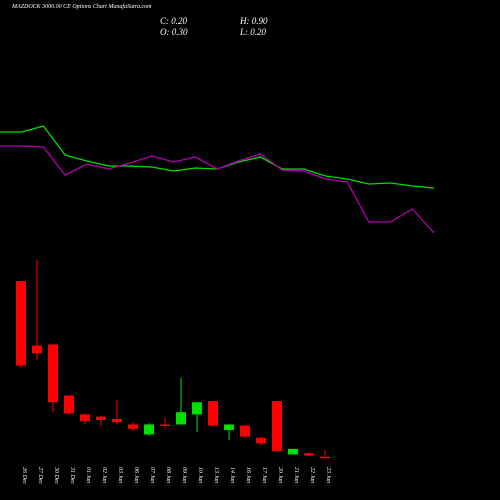 This screenshot has width=500, height=500. I want to click on x-tick-label: 08 Jan, so click(168, 475).